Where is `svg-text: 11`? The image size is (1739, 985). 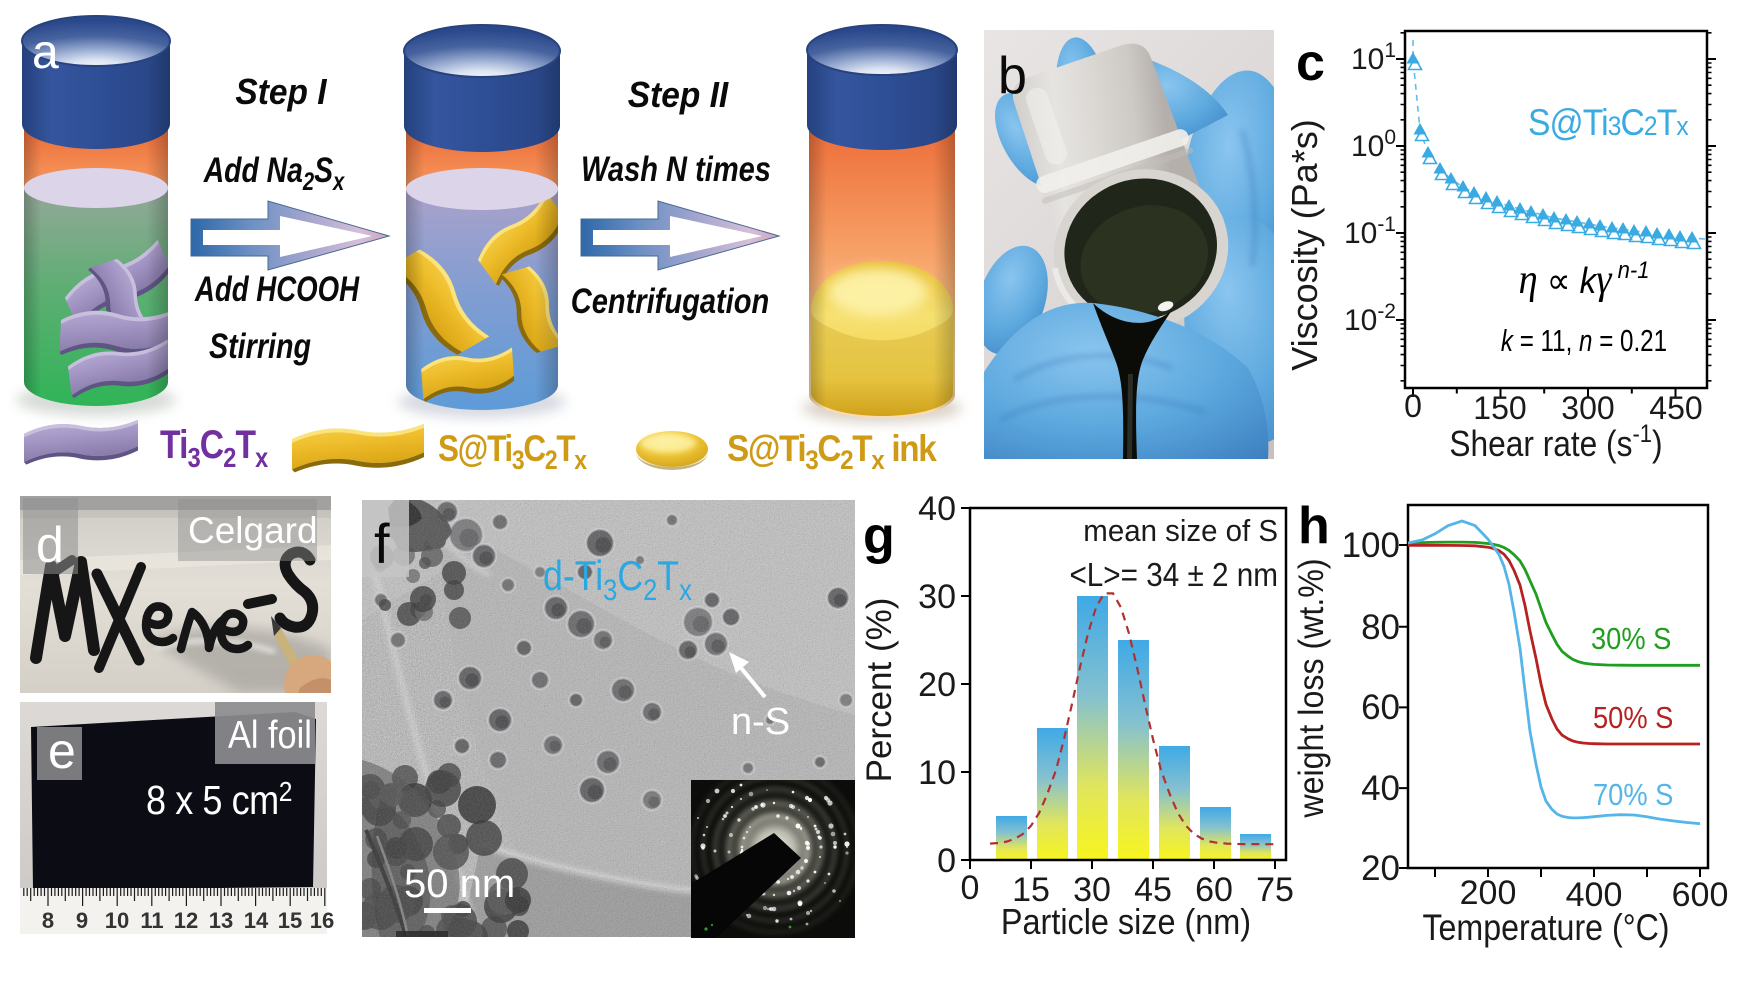
svg-text: 11 is located at coordinates (151, 920).